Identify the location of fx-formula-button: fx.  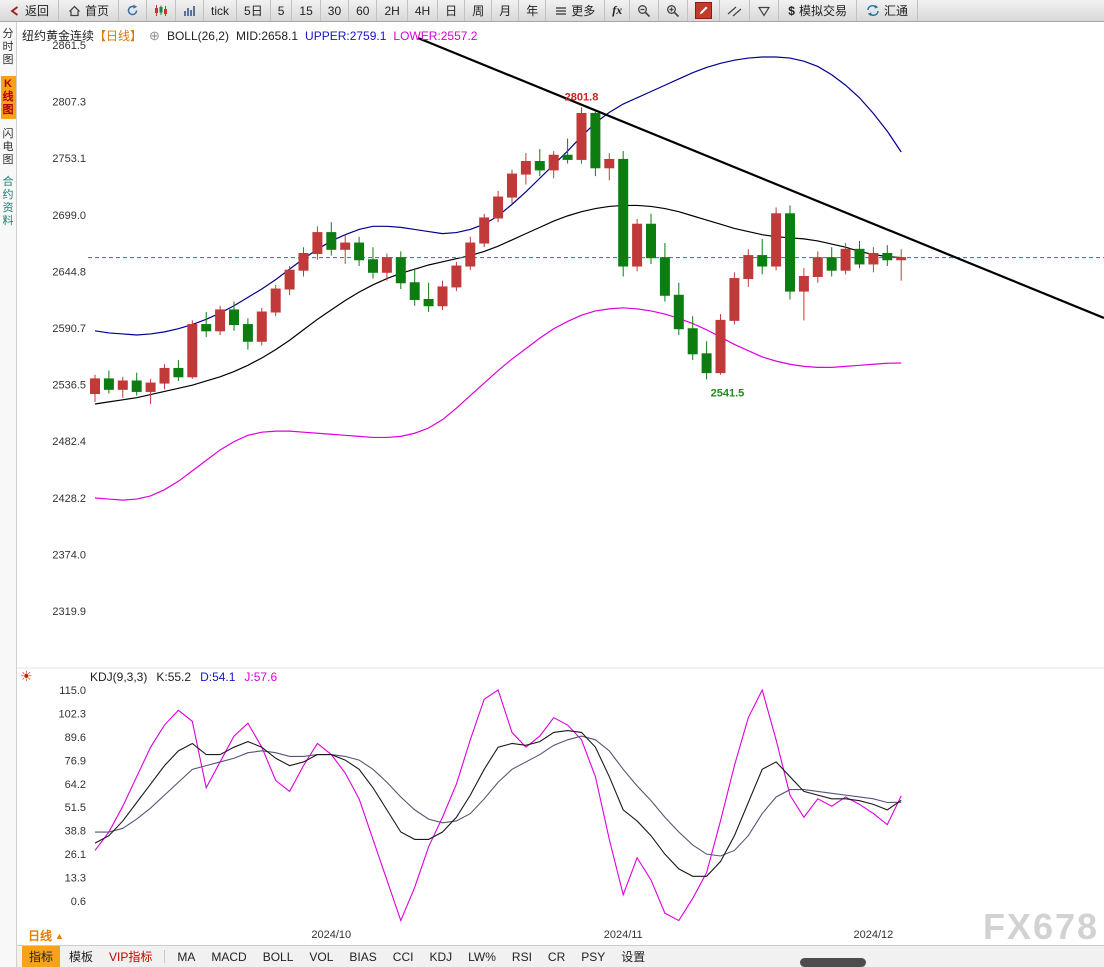
(618, 10).